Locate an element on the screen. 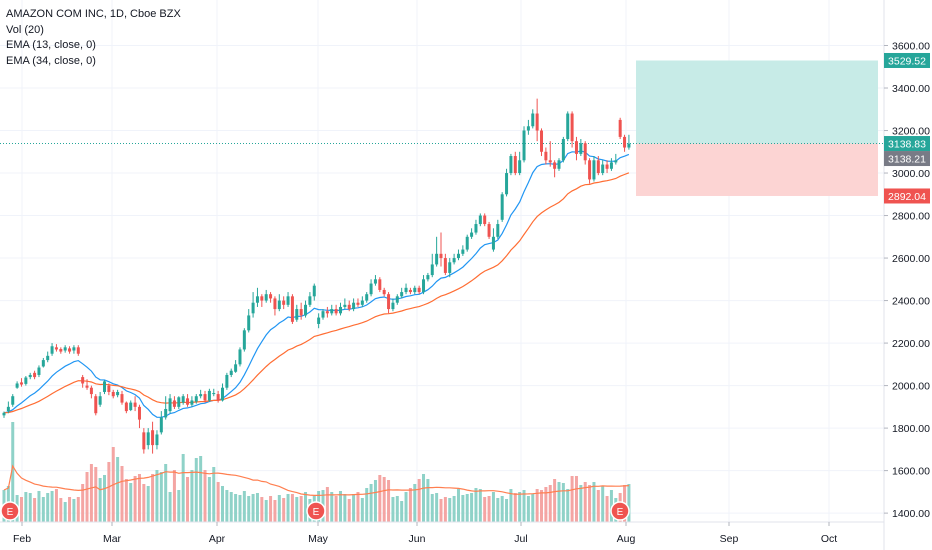 Image resolution: width=932 pixels, height=550 pixels. symbol-title: AMAZON COM INC, 1D, Cboe BZX is located at coordinates (93, 14).